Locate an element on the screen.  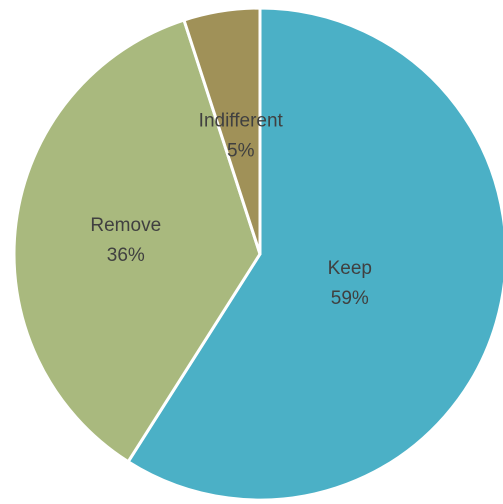
pie-slice-indifferent is located at coordinates (222, 131).